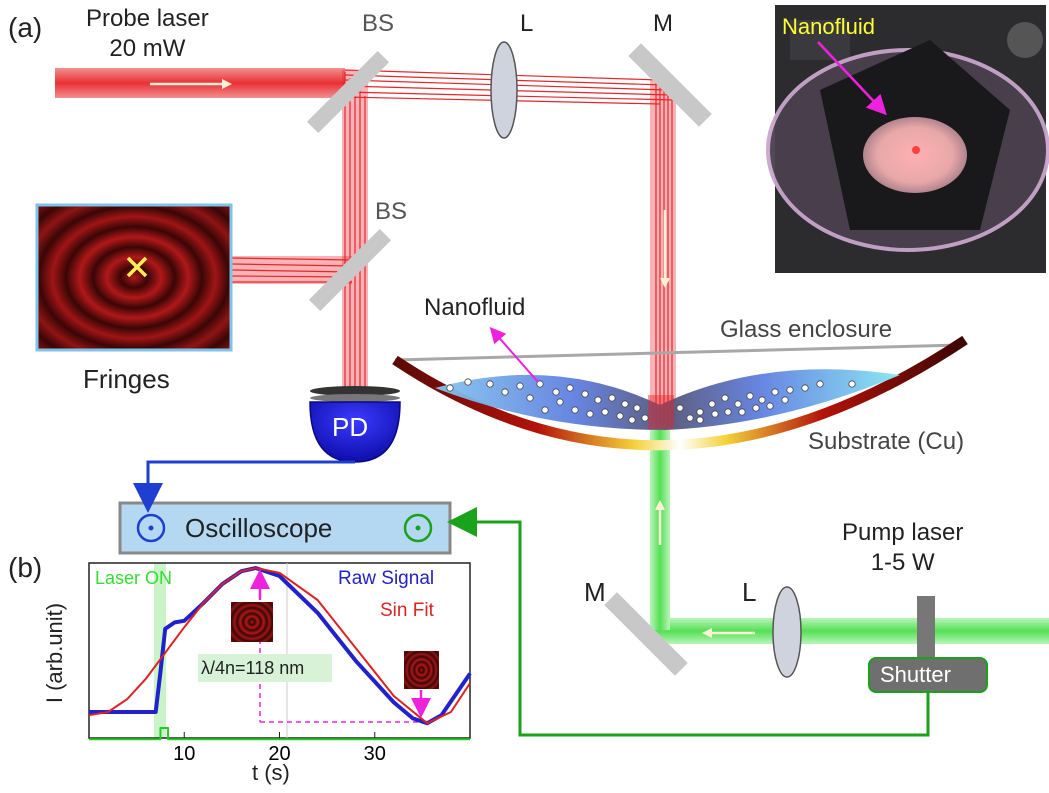 Image resolution: width=1049 pixels, height=793 pixels. I want to click on mirror-top-label: M, so click(663, 23).